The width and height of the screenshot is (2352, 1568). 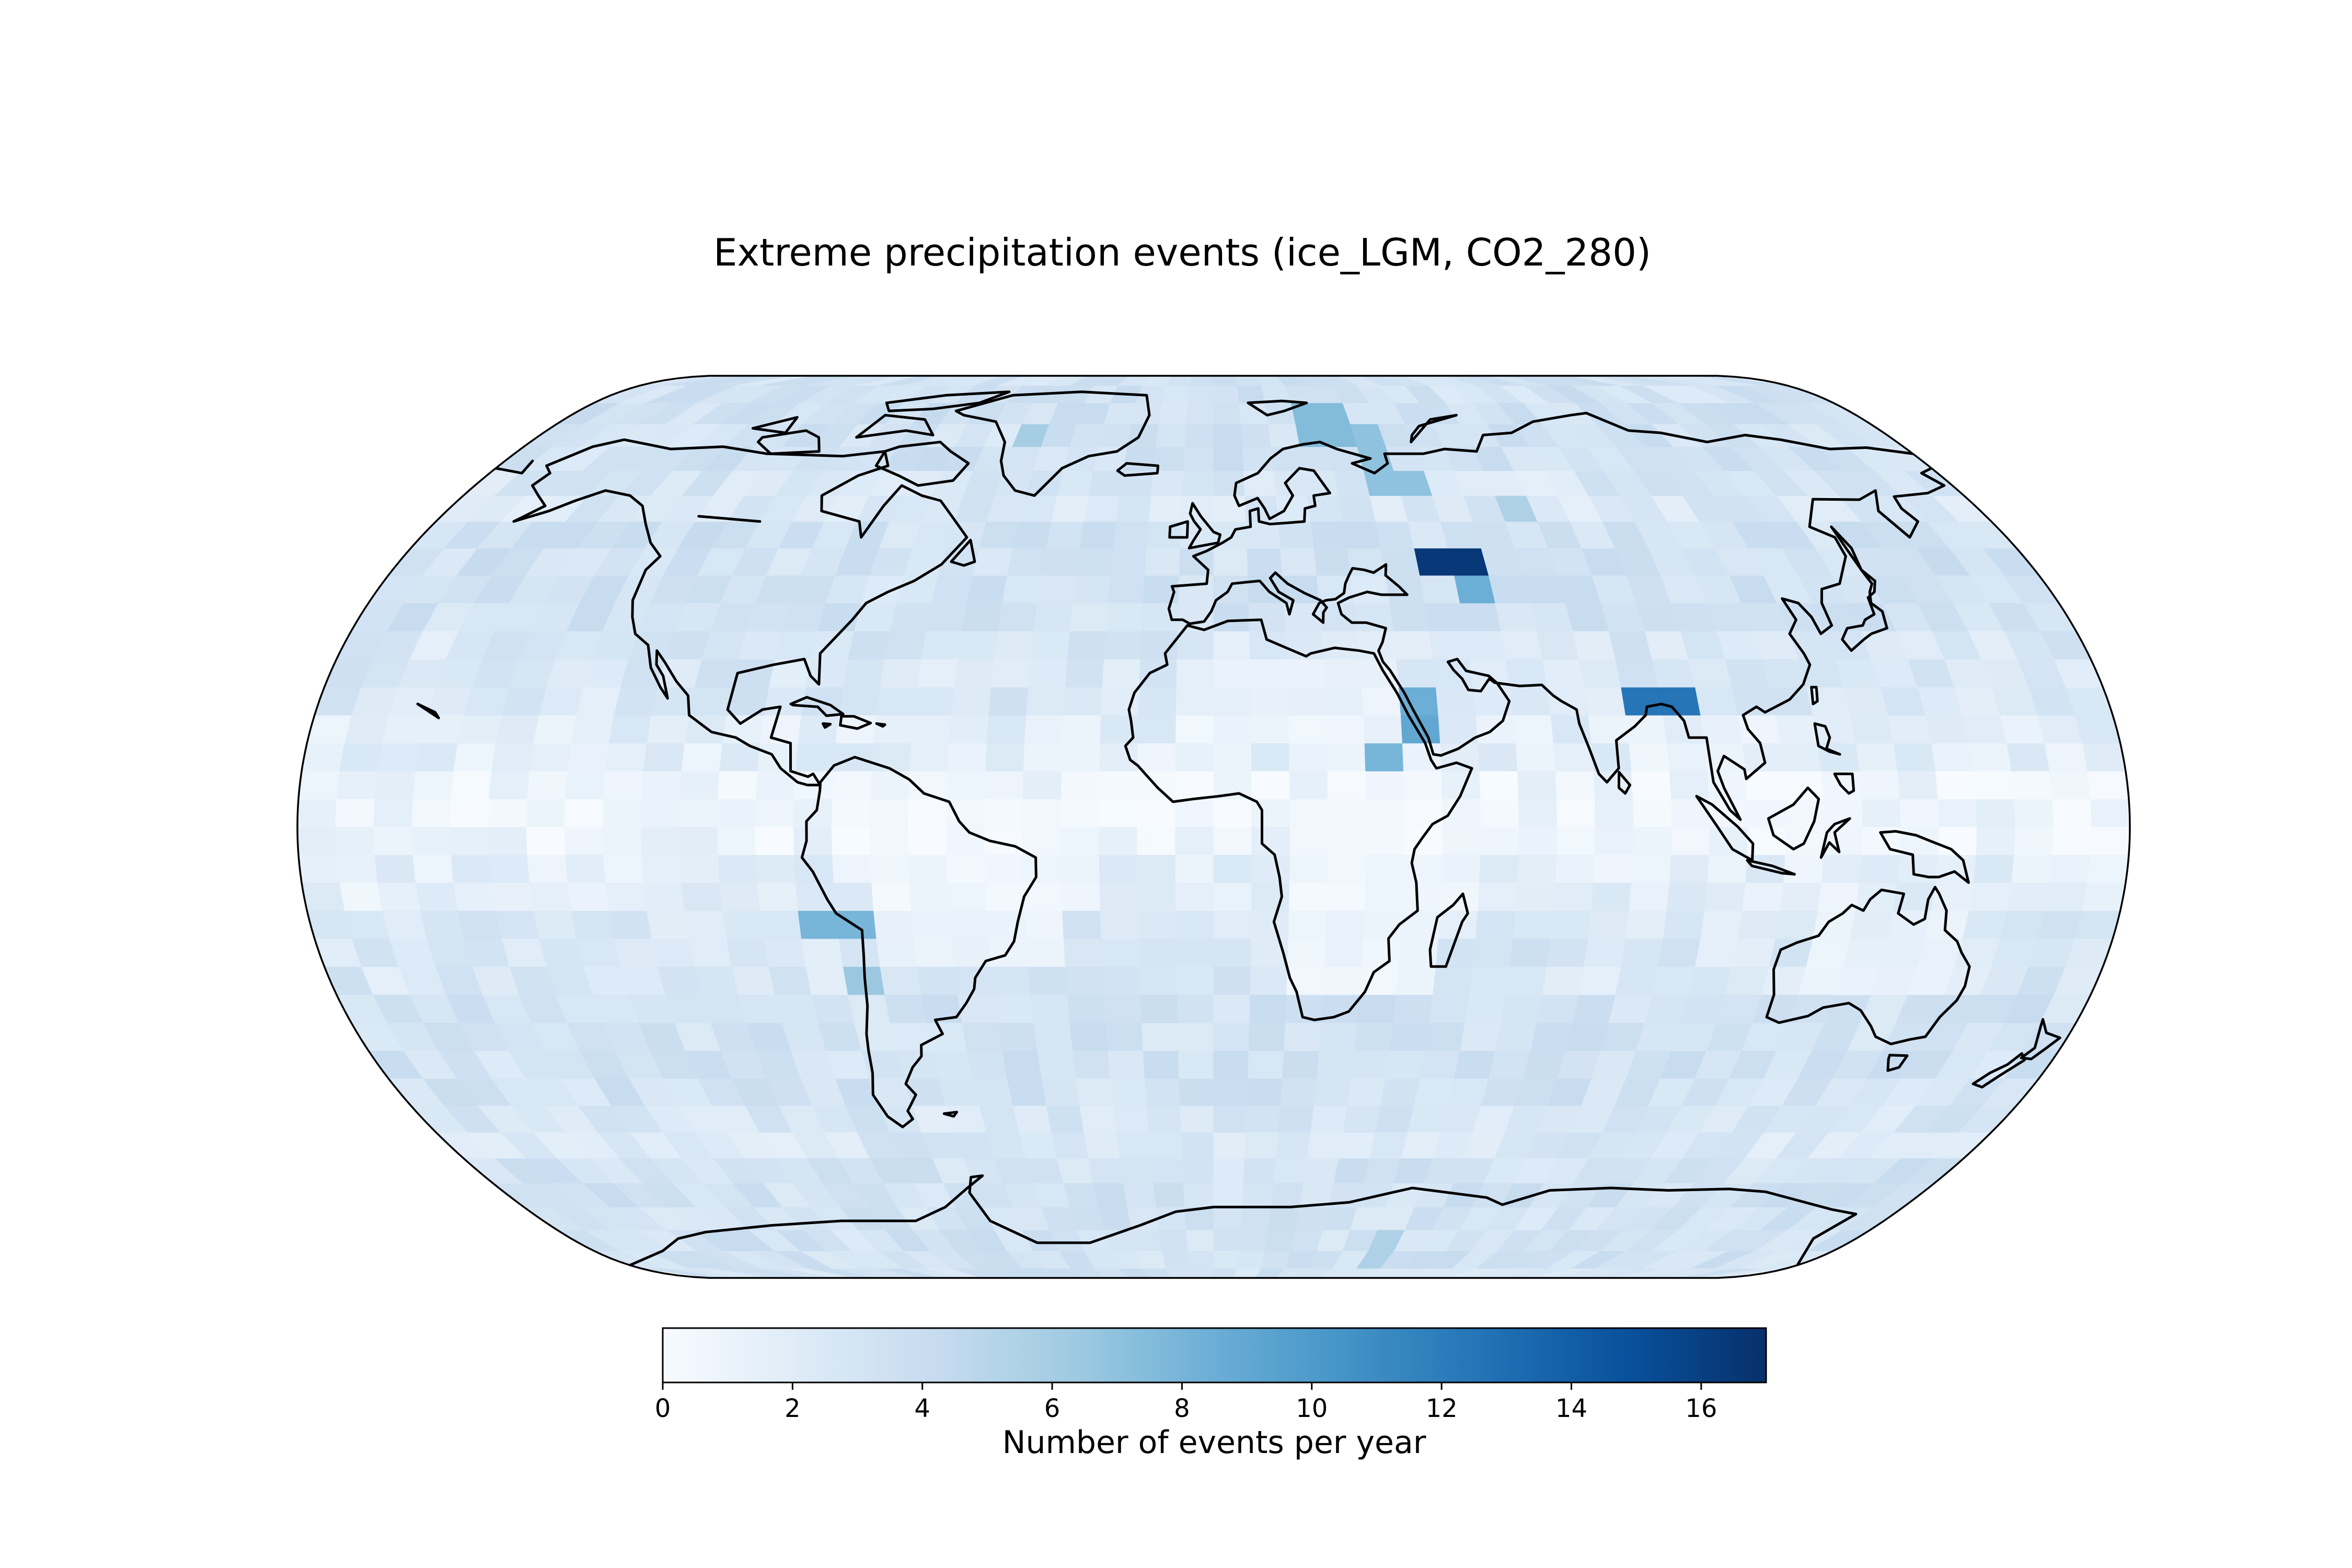 What do you see at coordinates (922, 1408) in the screenshot?
I see `colorbar-tick-label: 4` at bounding box center [922, 1408].